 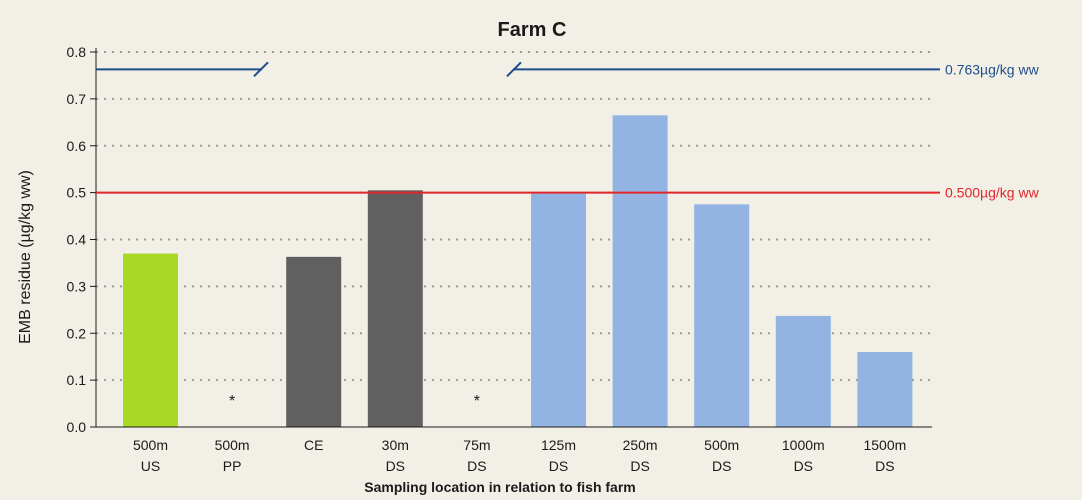 I want to click on x-tick-label: 75m, so click(x=476, y=445).